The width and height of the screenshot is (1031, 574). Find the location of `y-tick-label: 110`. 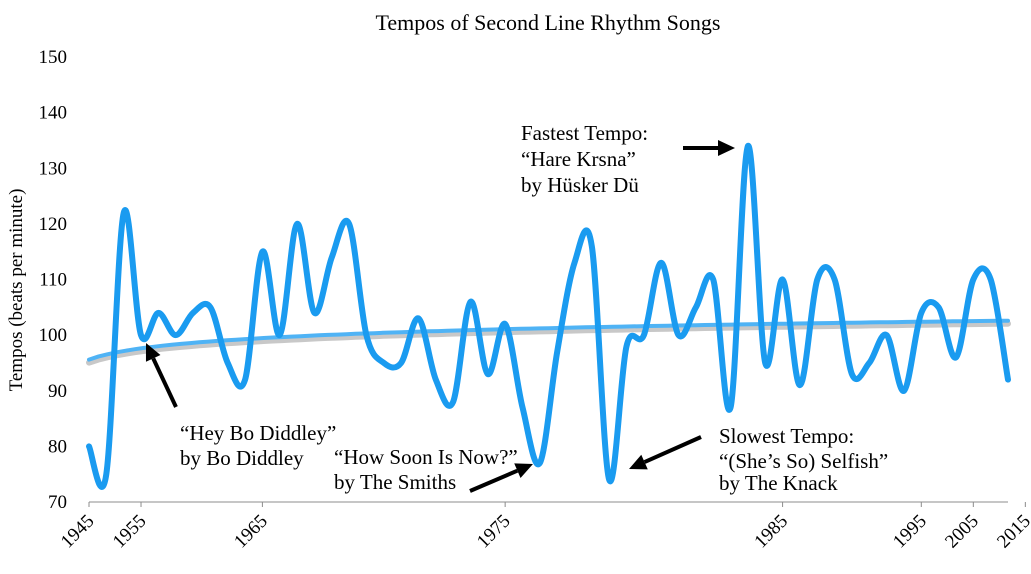

y-tick-label: 110 is located at coordinates (53, 280).